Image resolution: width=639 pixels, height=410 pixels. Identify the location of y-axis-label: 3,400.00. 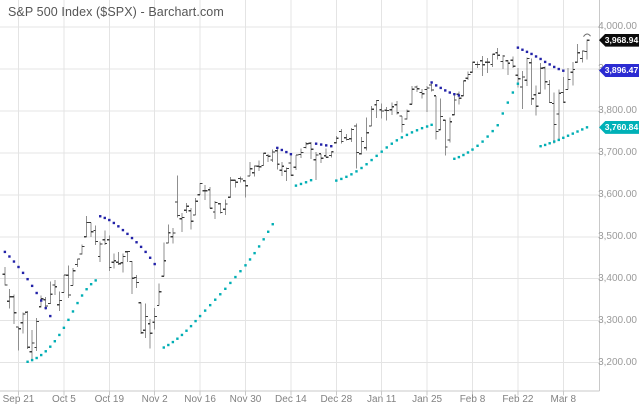
(617, 278).